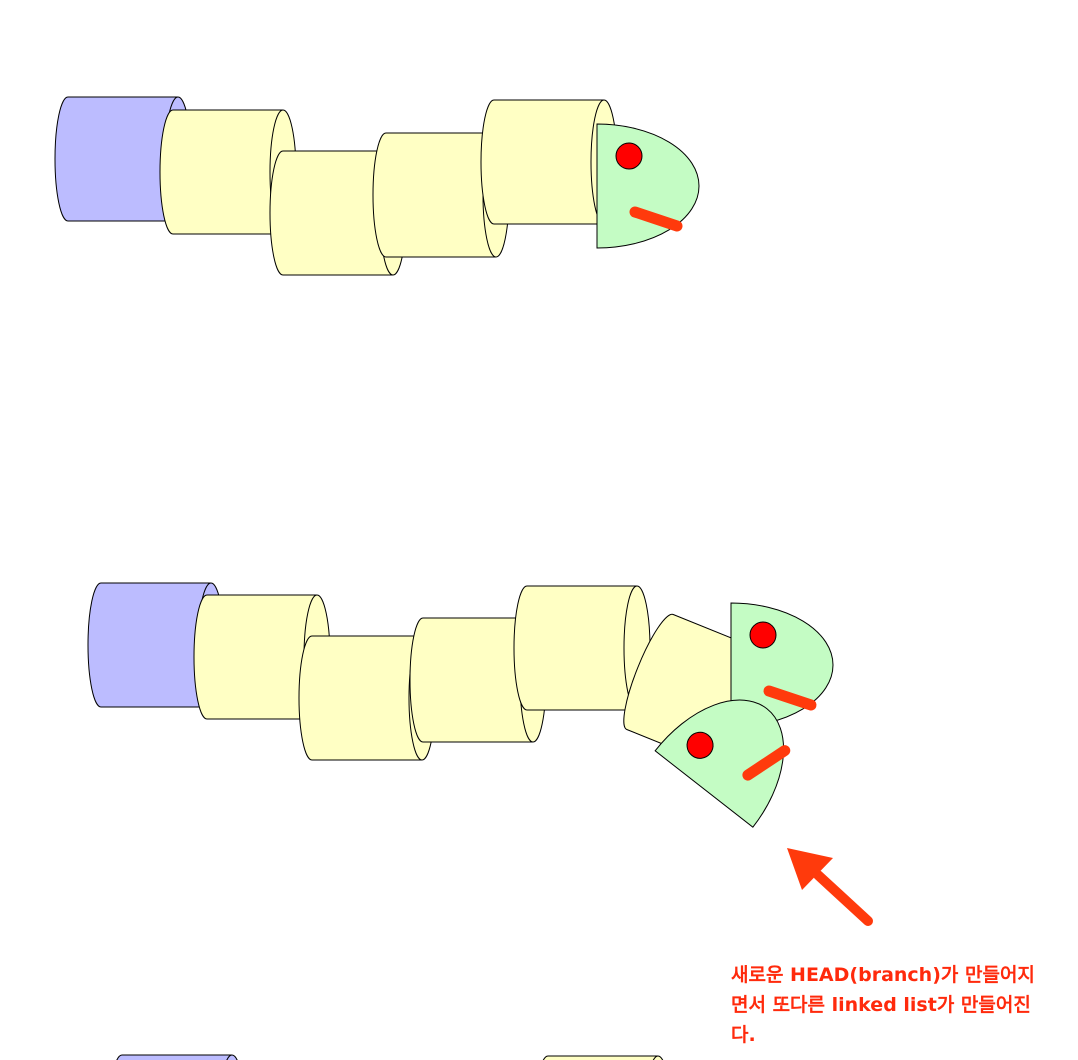 The image size is (1078, 1060). Describe the element at coordinates (648, 186) in the screenshot. I see `head-node` at that location.